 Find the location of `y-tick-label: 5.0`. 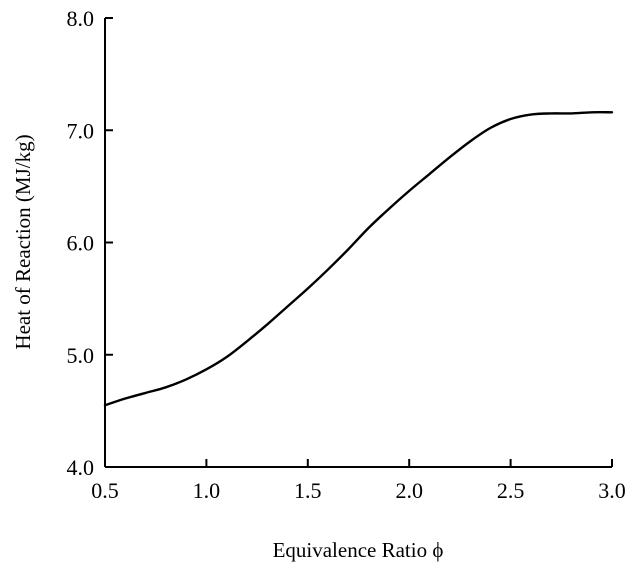

y-tick-label: 5.0 is located at coordinates (81, 355).